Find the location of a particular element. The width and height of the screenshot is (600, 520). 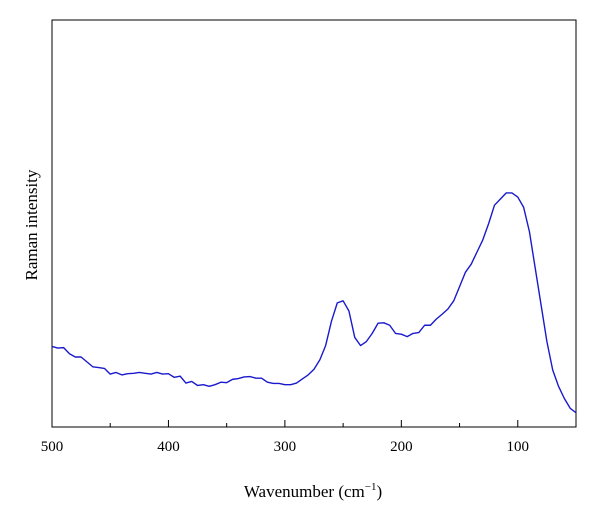

x-axis-title-main: Wavenumber (cm is located at coordinates (304, 491).